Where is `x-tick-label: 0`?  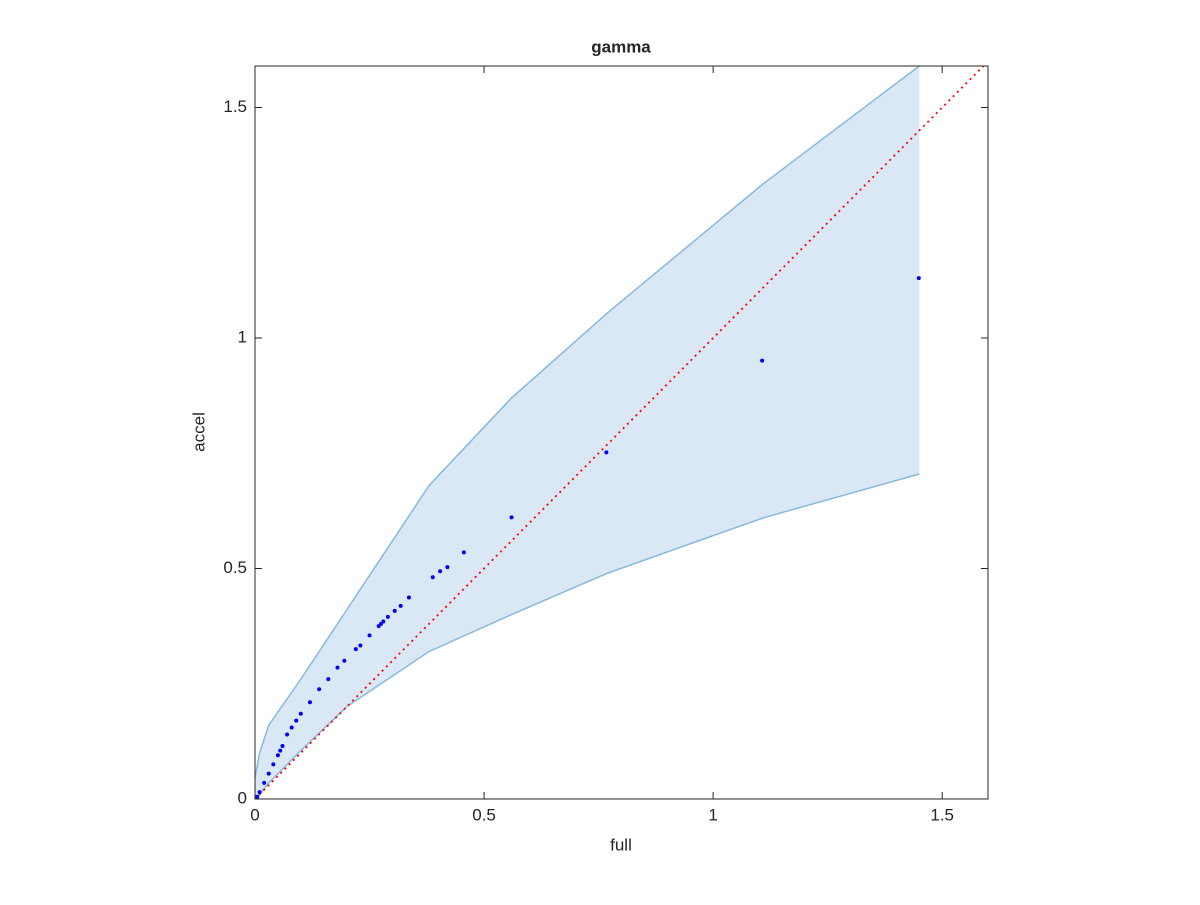
x-tick-label: 0 is located at coordinates (254, 814).